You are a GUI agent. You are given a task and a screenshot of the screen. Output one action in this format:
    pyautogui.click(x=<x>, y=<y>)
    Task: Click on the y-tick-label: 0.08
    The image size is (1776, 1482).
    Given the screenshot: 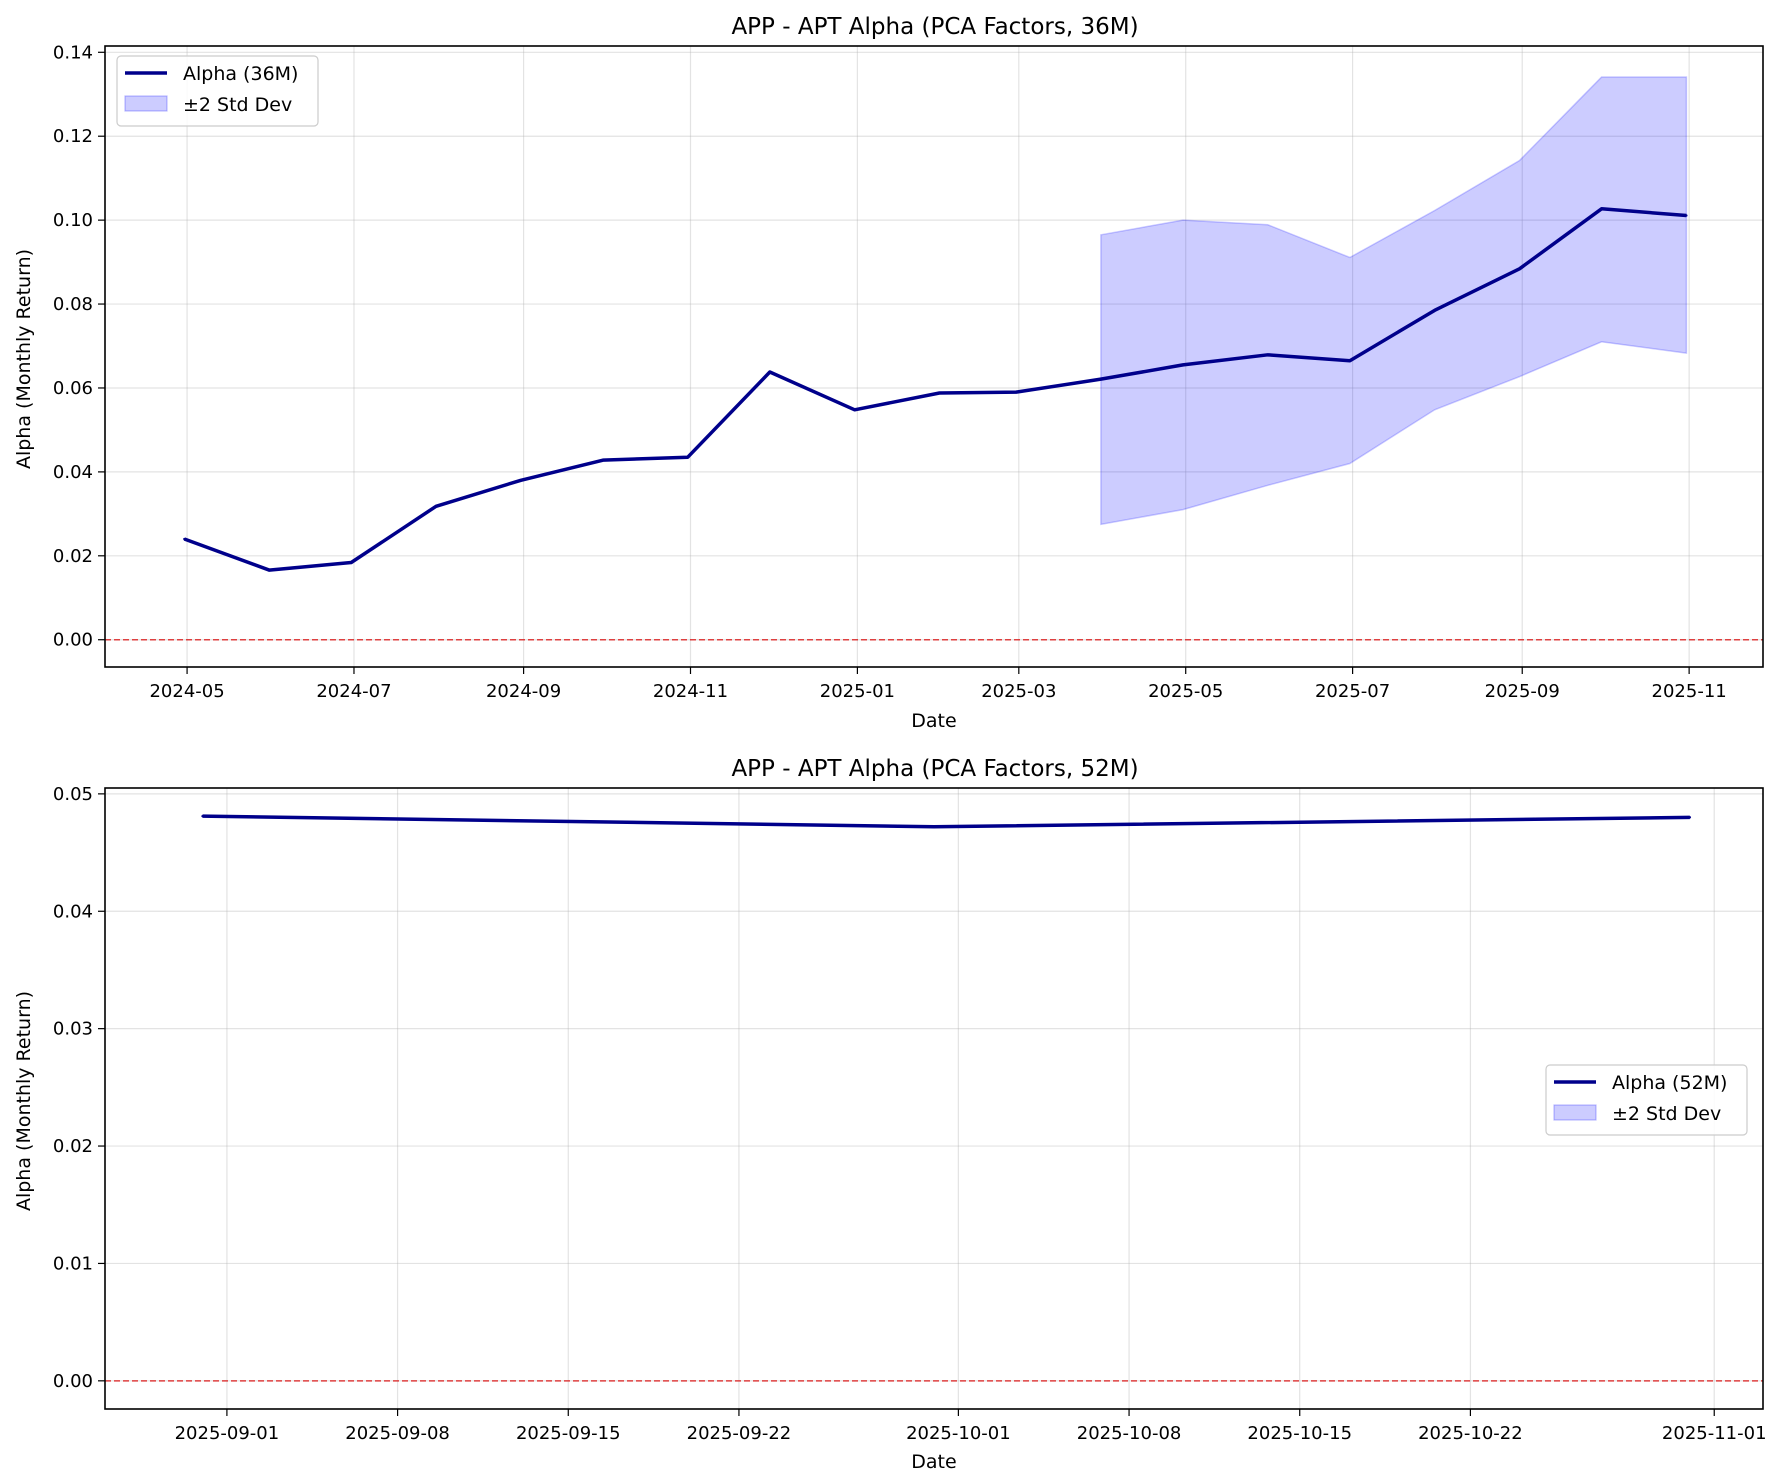 What is the action you would take?
    pyautogui.click(x=73, y=304)
    